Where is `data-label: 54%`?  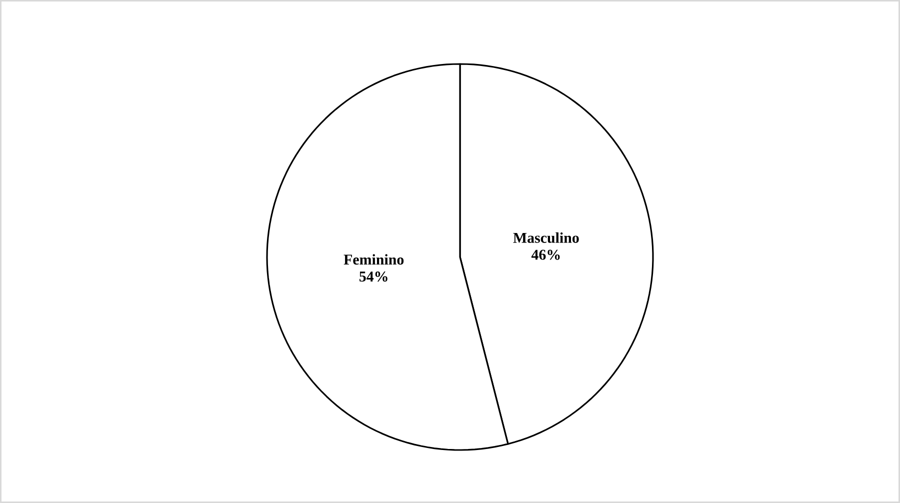
data-label: 54% is located at coordinates (373, 277).